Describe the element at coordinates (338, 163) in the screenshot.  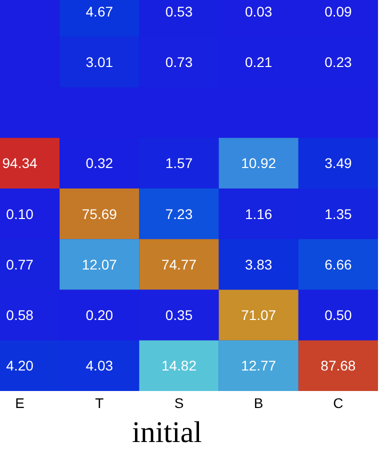
I see `data-label: 3.49` at that location.